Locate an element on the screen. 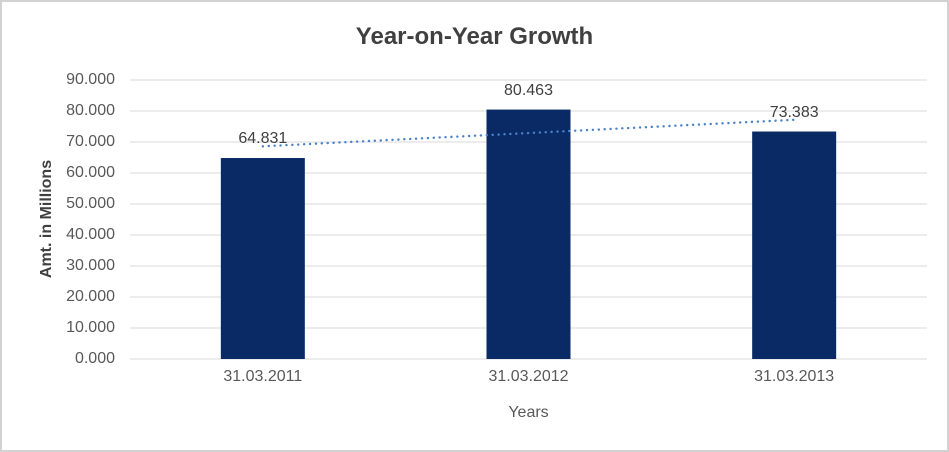  y-tick-label: 70.000 is located at coordinates (90, 141).